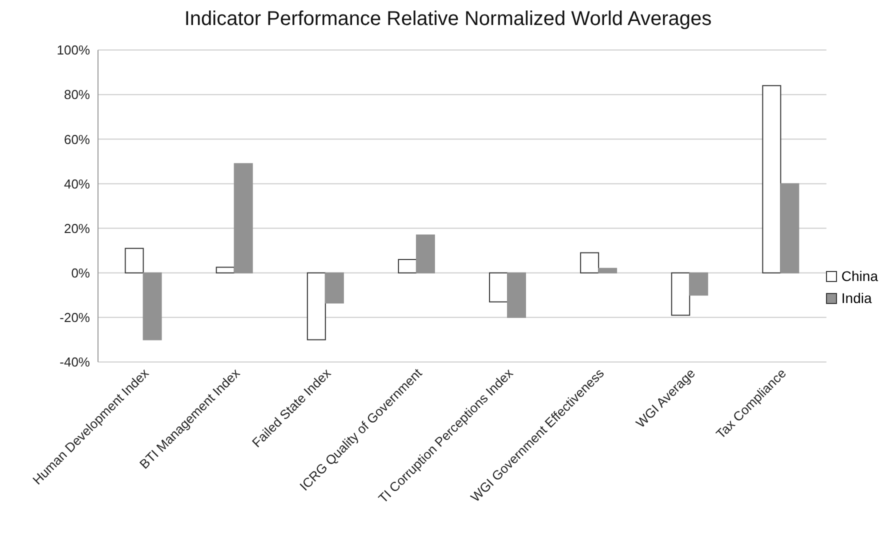 The width and height of the screenshot is (896, 538). Describe the element at coordinates (856, 298) in the screenshot. I see `legend-label: India` at that location.